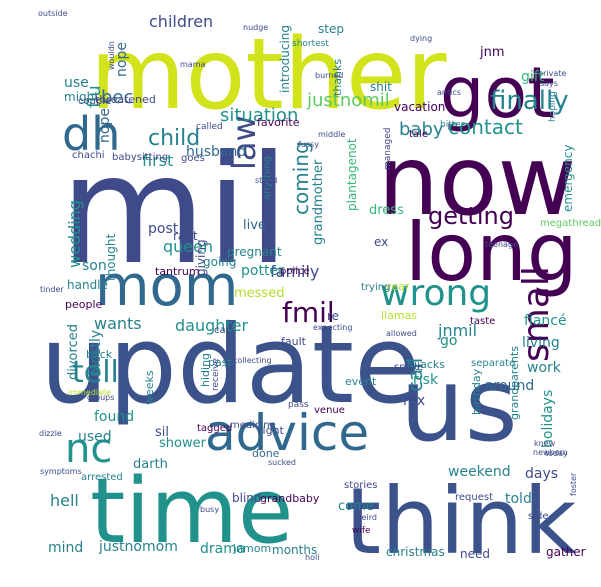  I want to click on word-risk: risk, so click(426, 380).